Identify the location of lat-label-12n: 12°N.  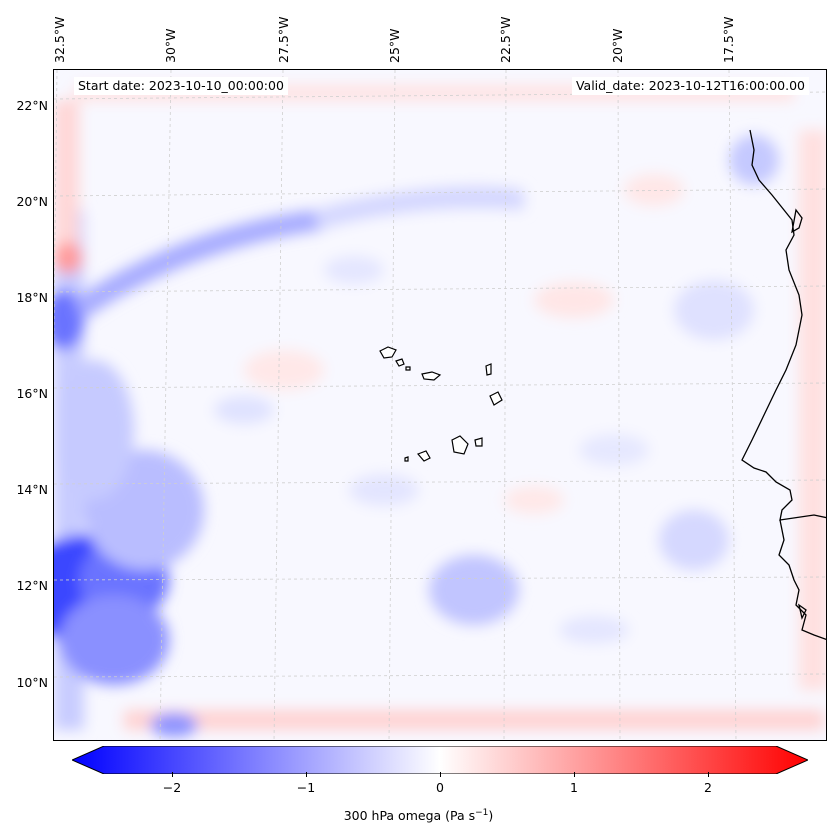
(32, 585).